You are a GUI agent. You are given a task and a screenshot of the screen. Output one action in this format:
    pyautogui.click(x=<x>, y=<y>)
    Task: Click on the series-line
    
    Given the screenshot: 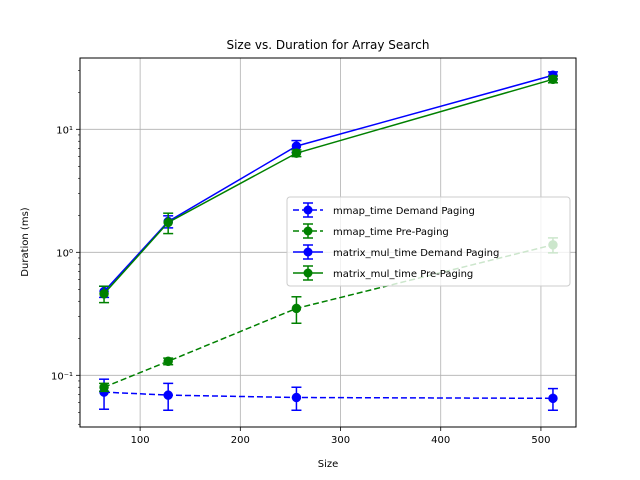 What is the action you would take?
    pyautogui.click(x=328, y=395)
    